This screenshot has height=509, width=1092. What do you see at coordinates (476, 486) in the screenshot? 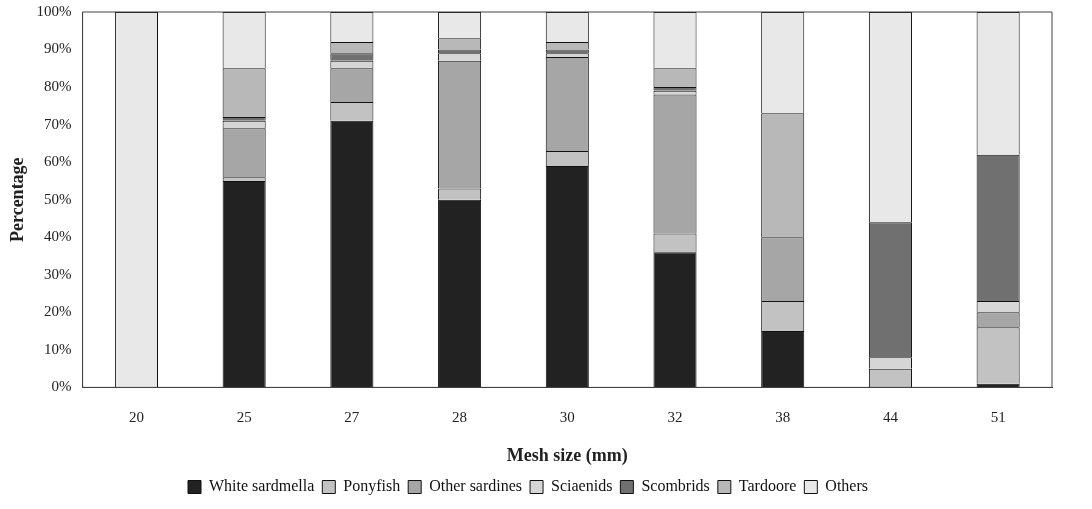
I see `legend-label: Other sardines` at bounding box center [476, 486].